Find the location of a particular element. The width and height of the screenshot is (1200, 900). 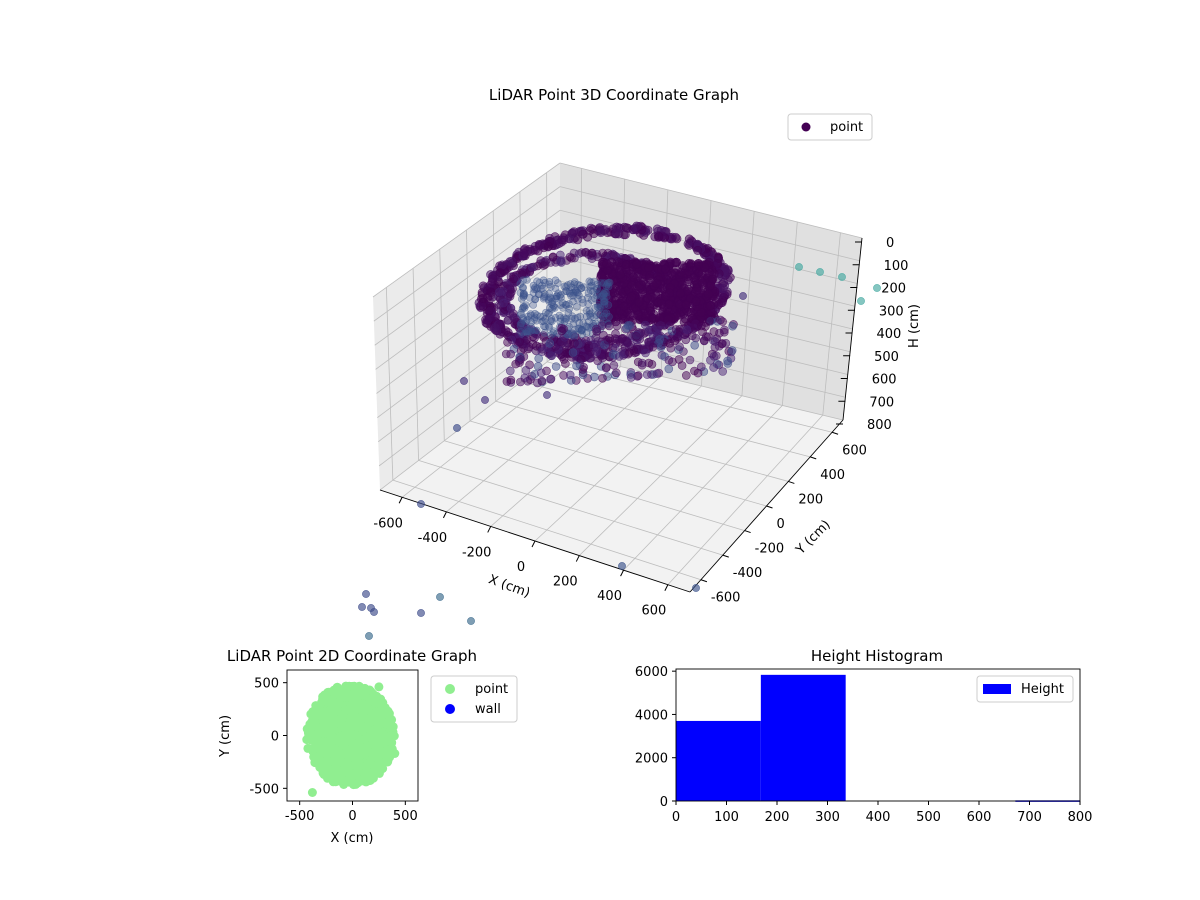

legend-3d: point is located at coordinates (830, 127).